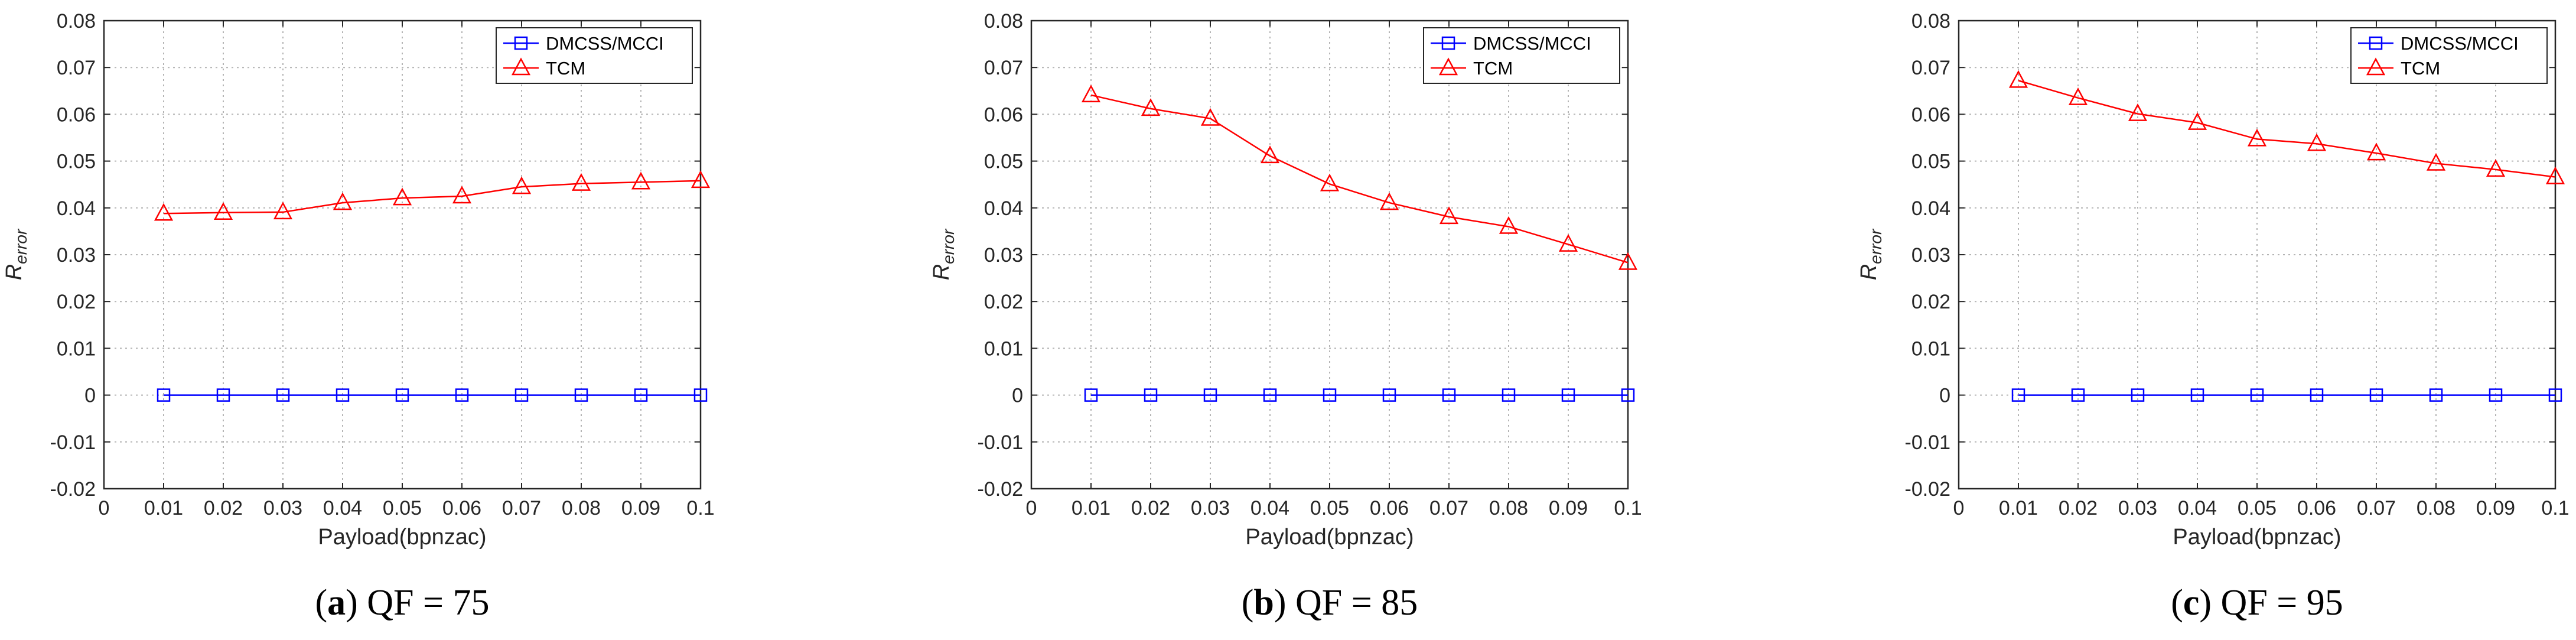  Describe the element at coordinates (2316, 508) in the screenshot. I see `x-tick-label: 0.06` at that location.